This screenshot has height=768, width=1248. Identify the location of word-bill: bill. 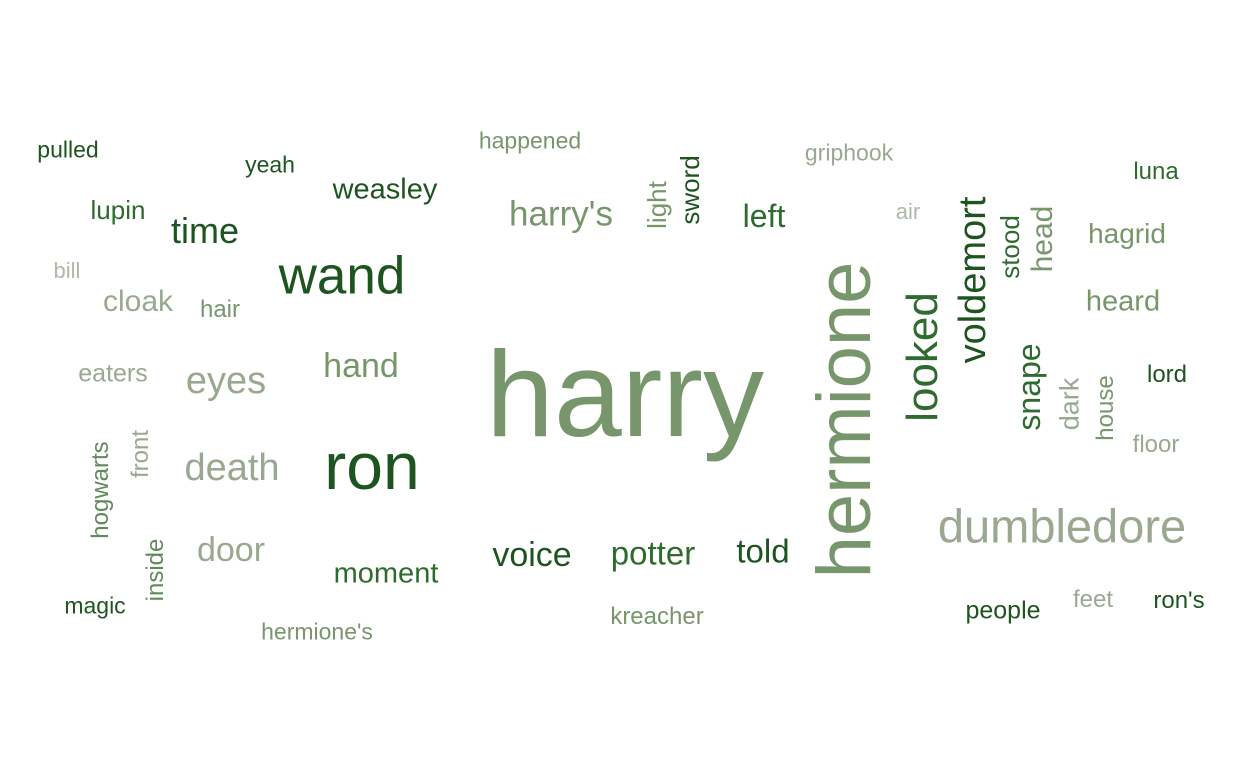
(67, 270).